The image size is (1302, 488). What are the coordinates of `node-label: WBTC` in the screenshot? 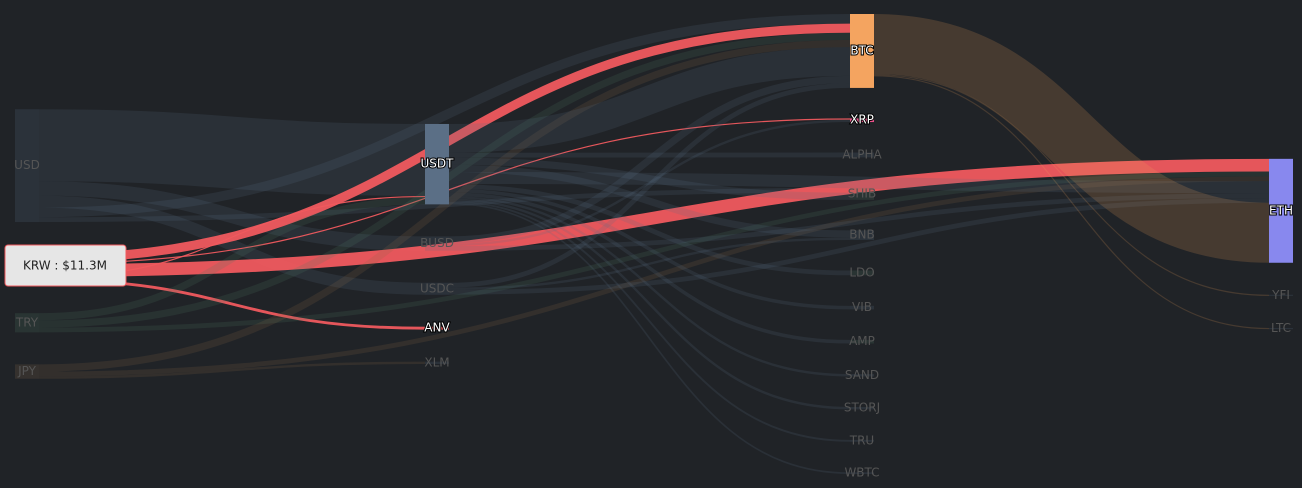 It's located at (861, 473).